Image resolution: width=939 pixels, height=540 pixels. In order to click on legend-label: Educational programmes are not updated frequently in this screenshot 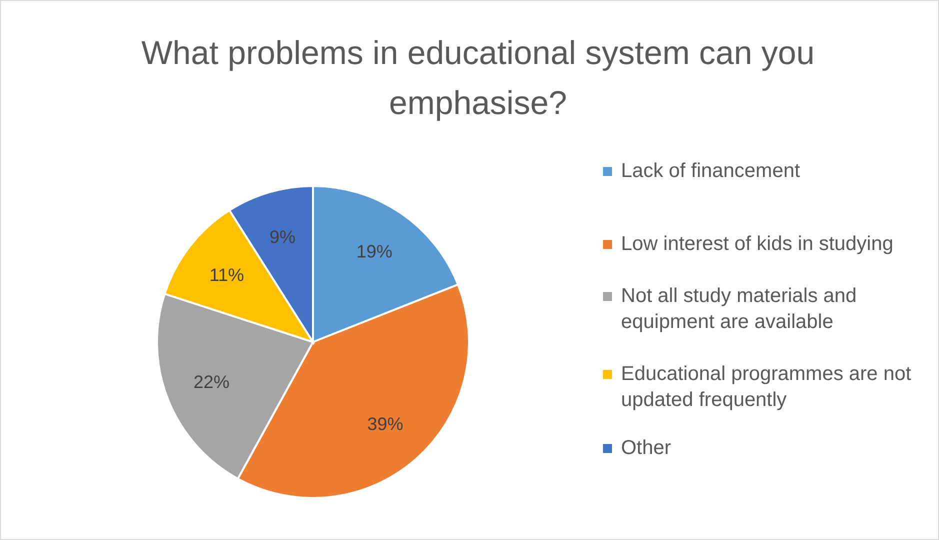, I will do `click(766, 387)`.